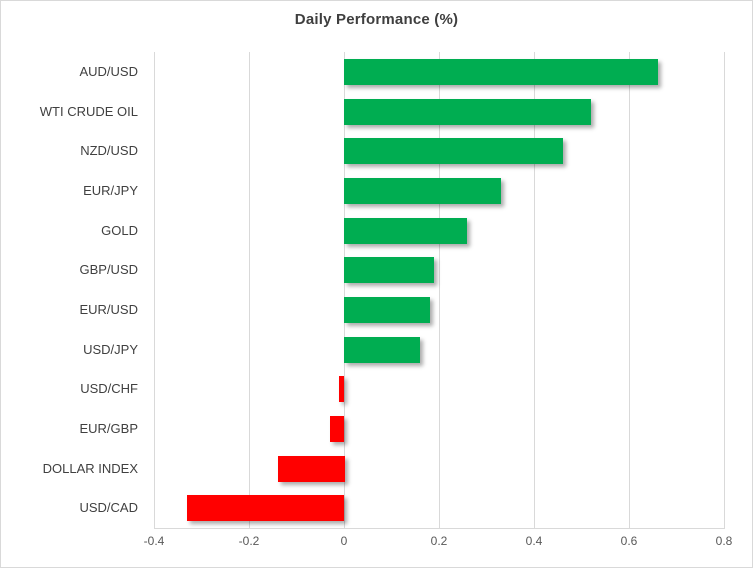  I want to click on category-label: USD/JPY, so click(110, 349).